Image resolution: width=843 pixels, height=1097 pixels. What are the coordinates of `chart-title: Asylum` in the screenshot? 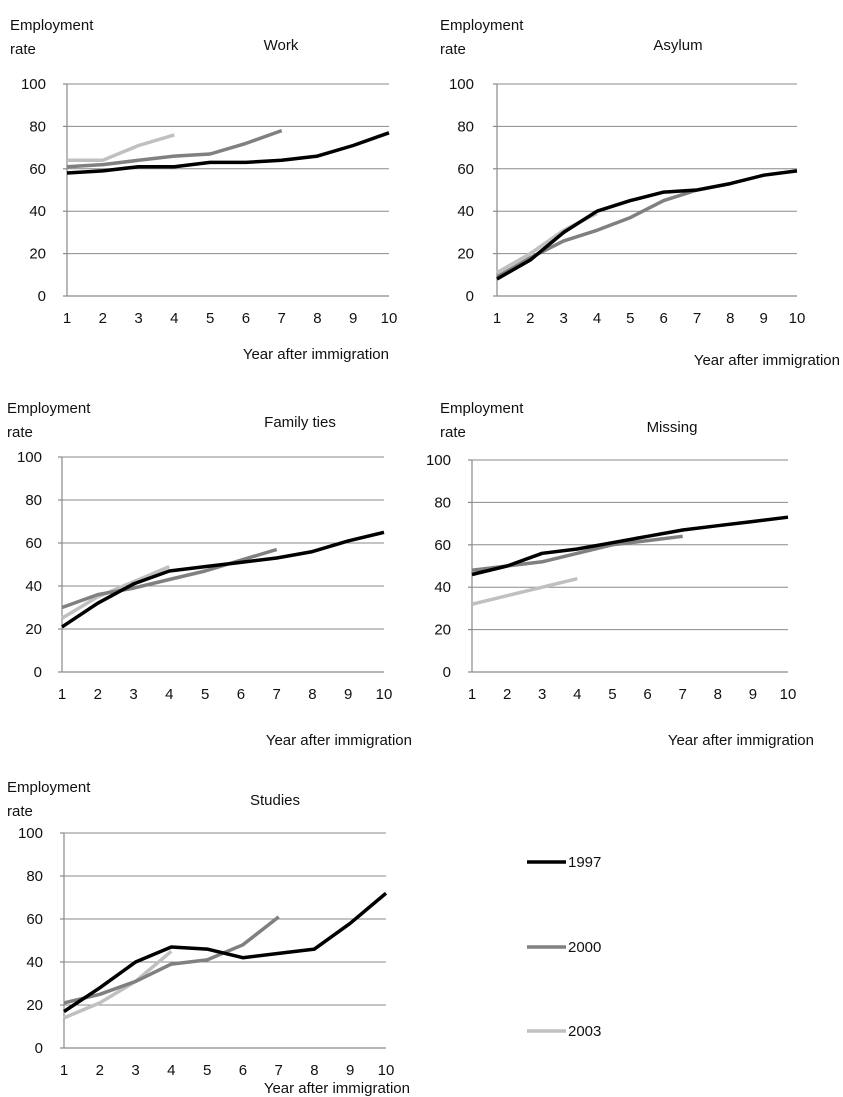 It's located at (677, 45).